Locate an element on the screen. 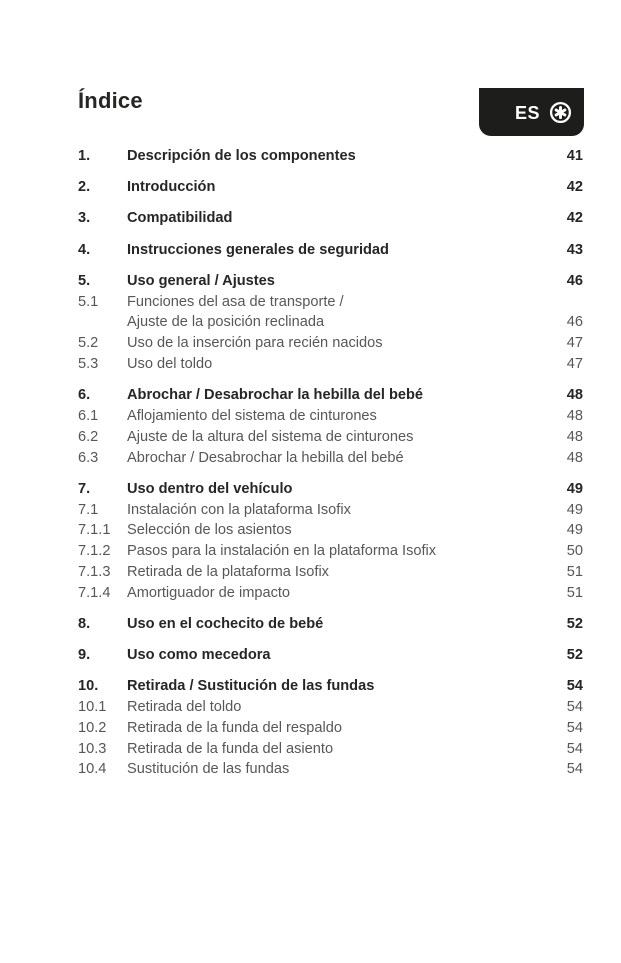  toc-entry-title-line: Uso dentro del vehículo is located at coordinates (210, 488).